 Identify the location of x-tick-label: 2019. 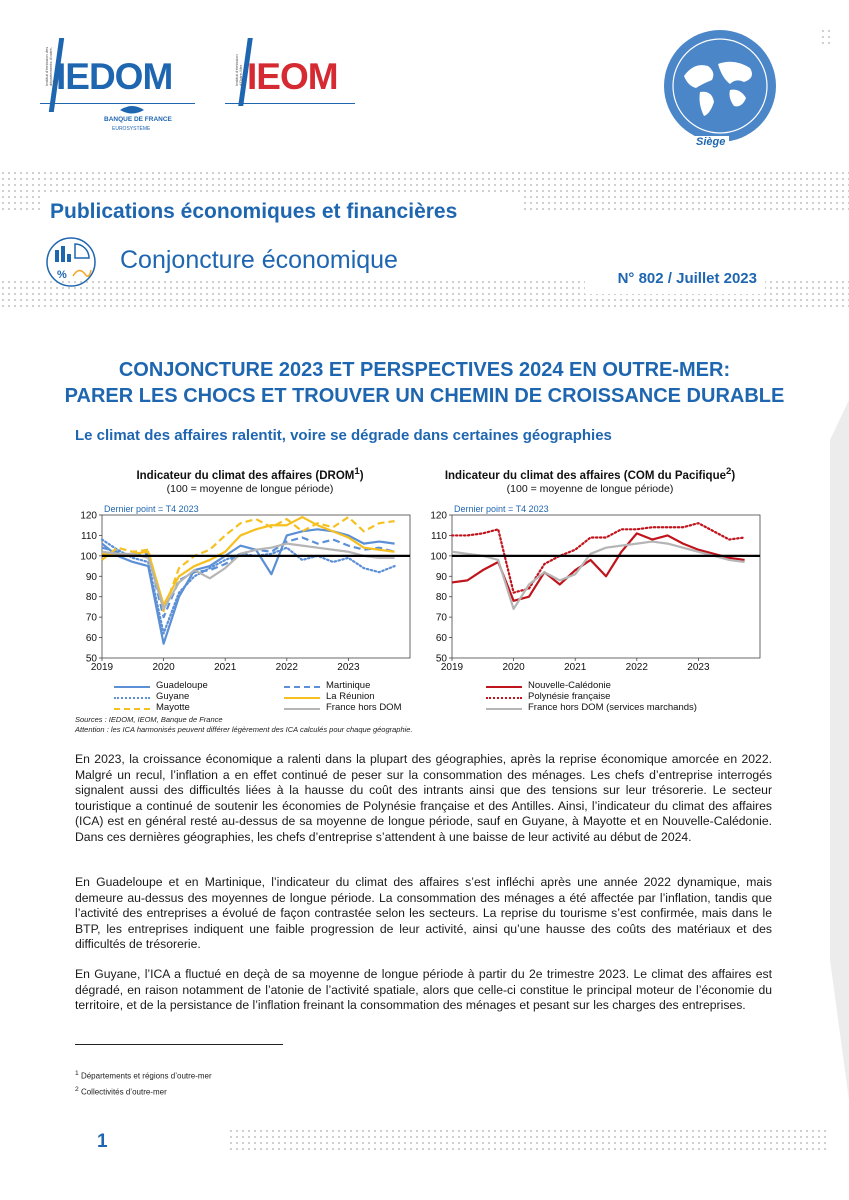
(452, 667).